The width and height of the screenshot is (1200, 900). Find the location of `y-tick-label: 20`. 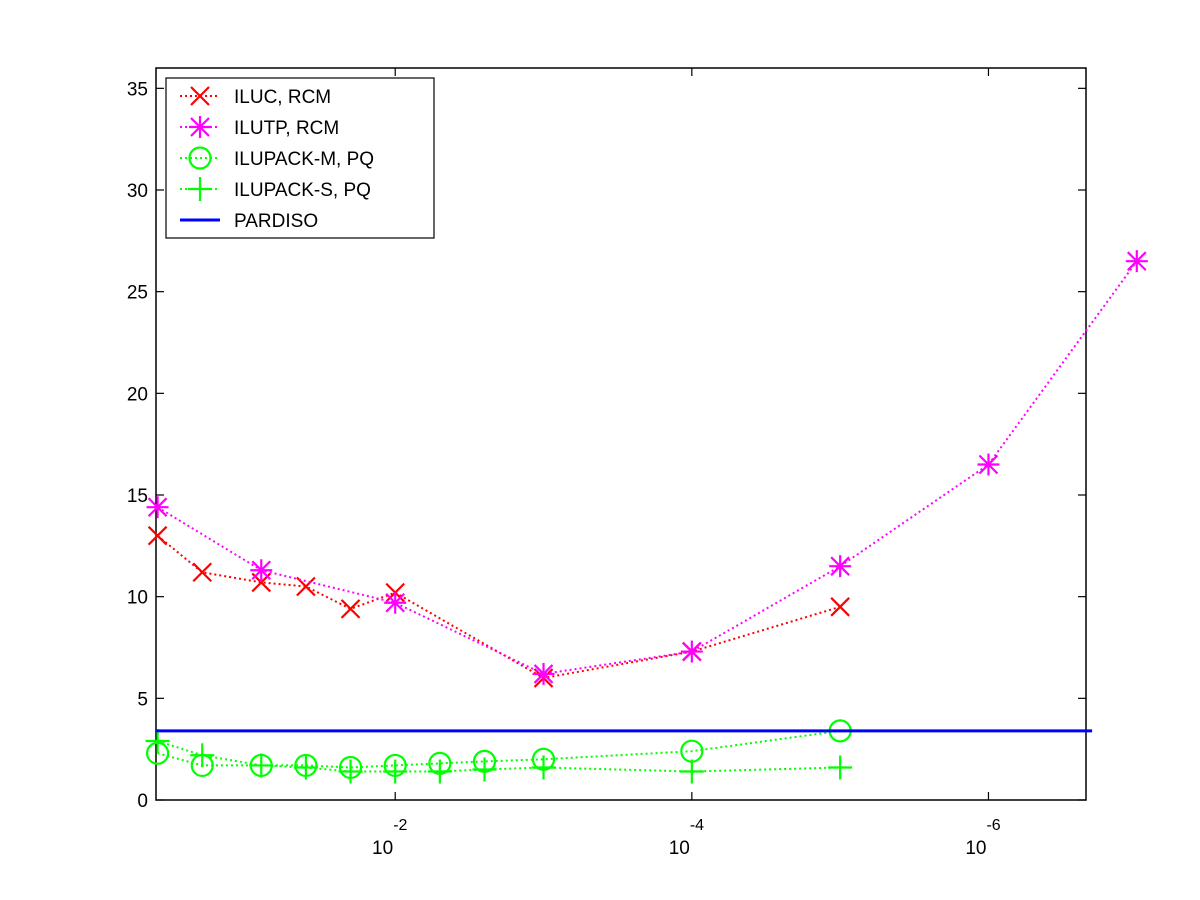

y-tick-label: 20 is located at coordinates (137, 394).